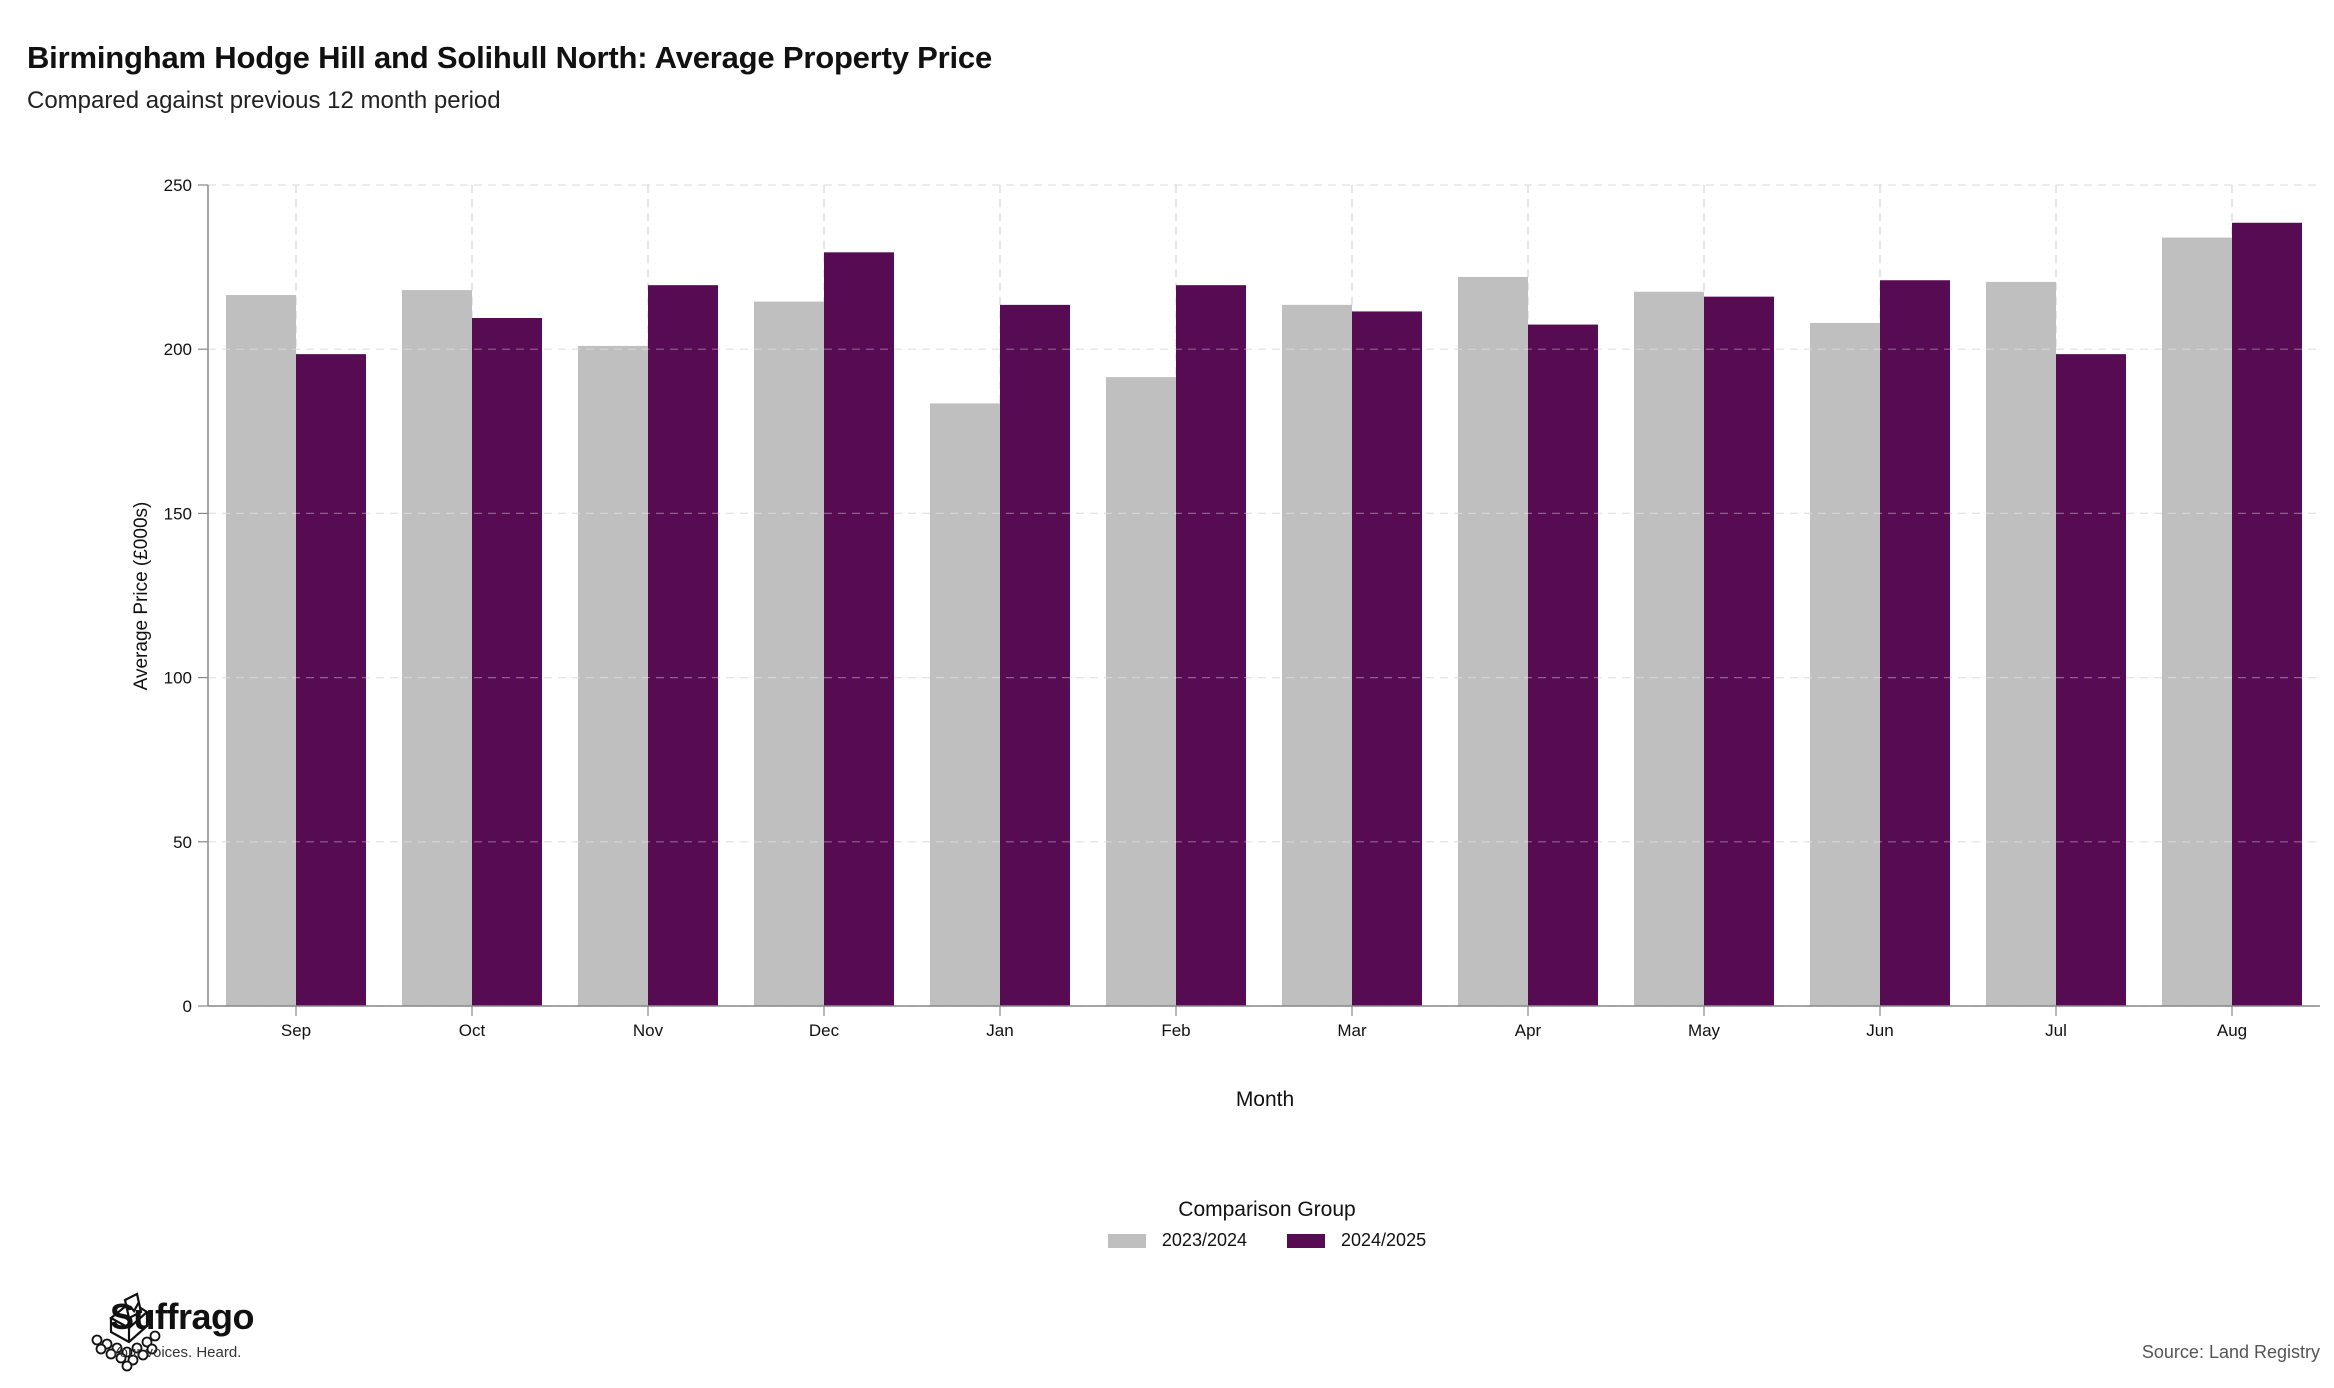  What do you see at coordinates (1141, 691) in the screenshot?
I see `bar-2023-2024-feb` at bounding box center [1141, 691].